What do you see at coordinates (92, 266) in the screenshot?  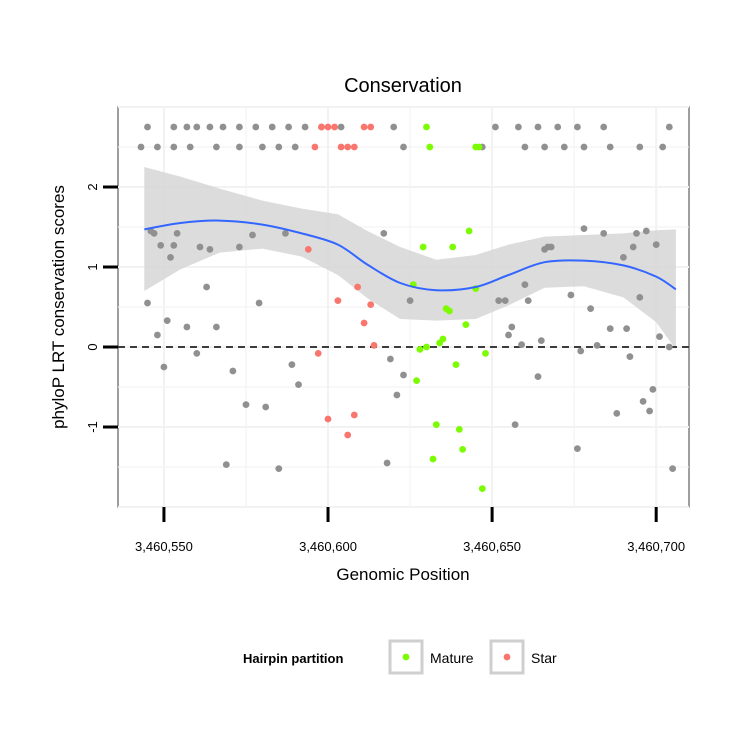 I see `y-tick-label: 1` at bounding box center [92, 266].